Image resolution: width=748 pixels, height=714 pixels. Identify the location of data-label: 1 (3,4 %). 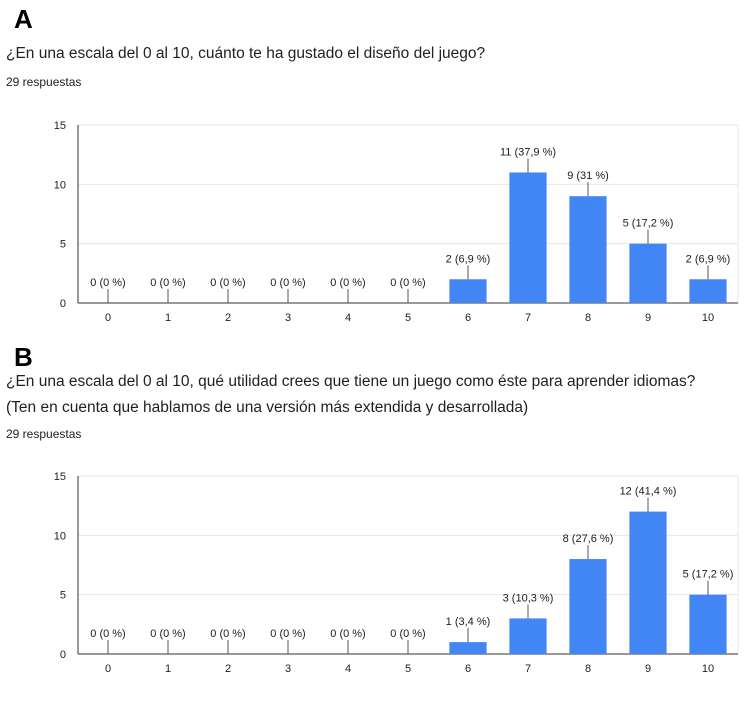
(468, 622).